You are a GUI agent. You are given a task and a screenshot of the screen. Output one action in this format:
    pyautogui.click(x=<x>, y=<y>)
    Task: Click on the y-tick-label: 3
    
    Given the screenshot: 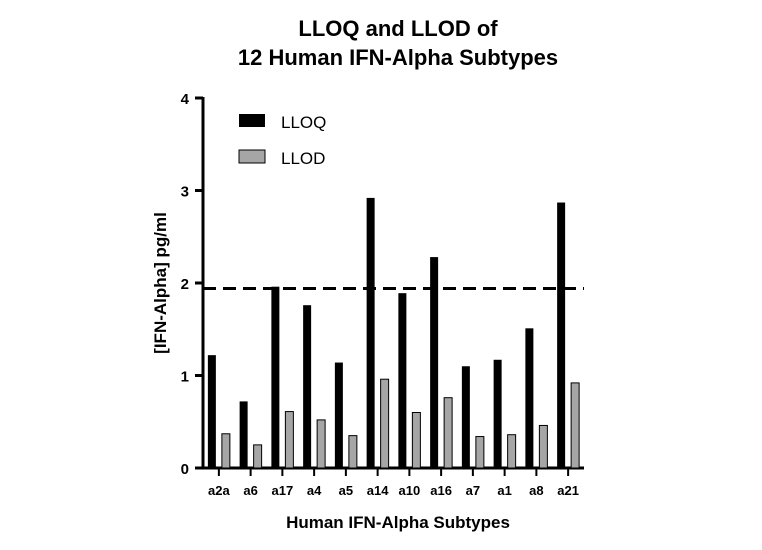 What is the action you would take?
    pyautogui.click(x=185, y=192)
    